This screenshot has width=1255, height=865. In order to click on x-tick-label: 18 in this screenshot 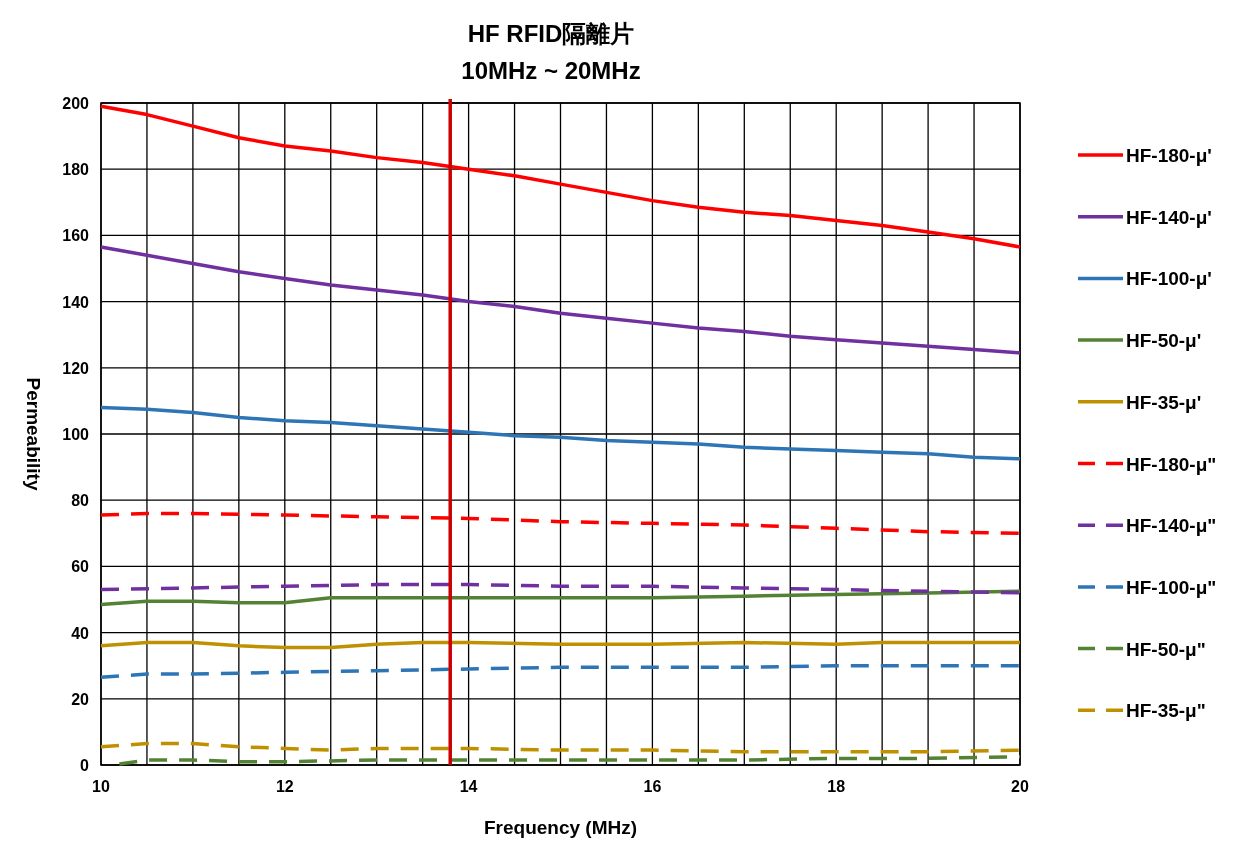, I will do `click(836, 786)`.